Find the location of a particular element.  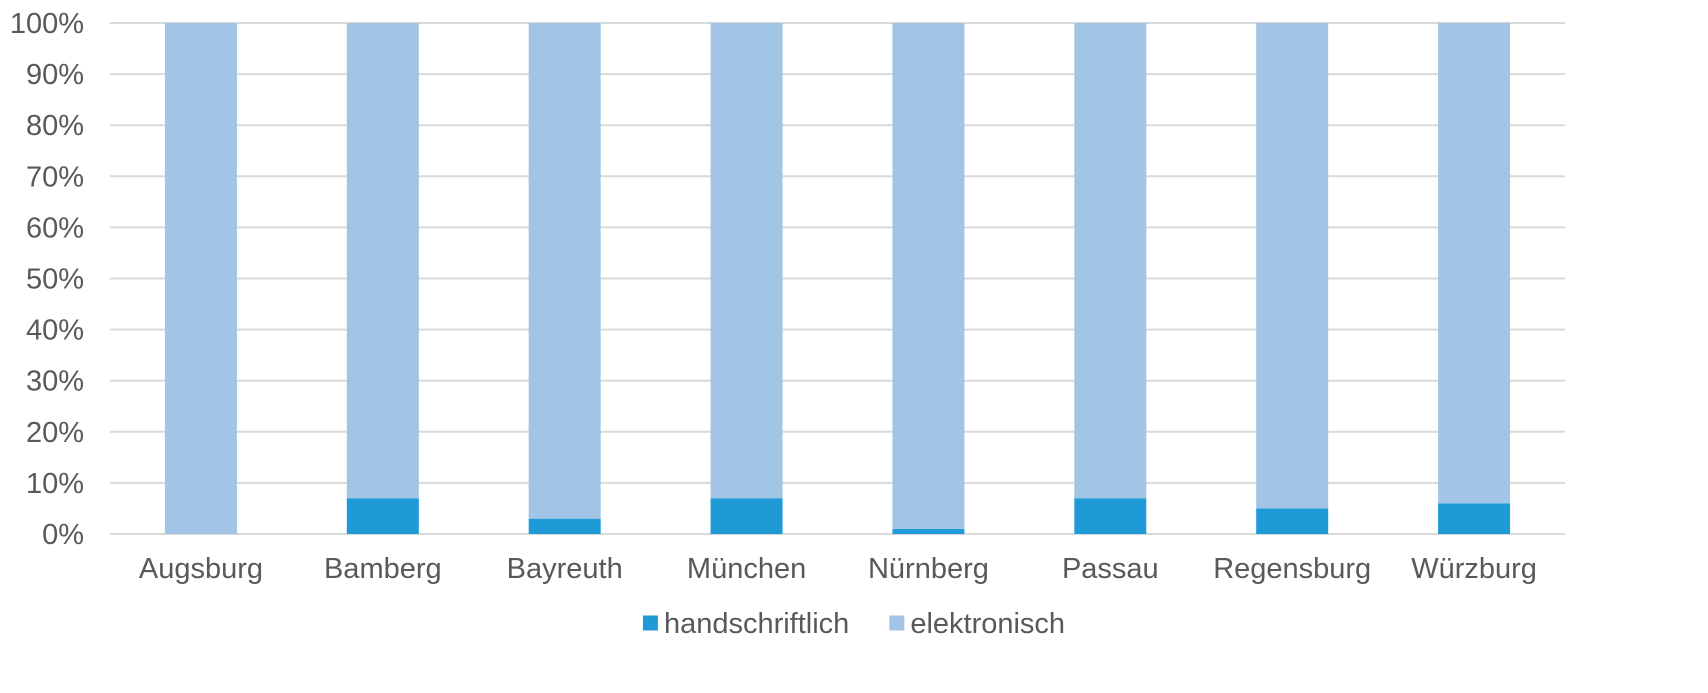

x-tick-label: Augsburg is located at coordinates (201, 569).